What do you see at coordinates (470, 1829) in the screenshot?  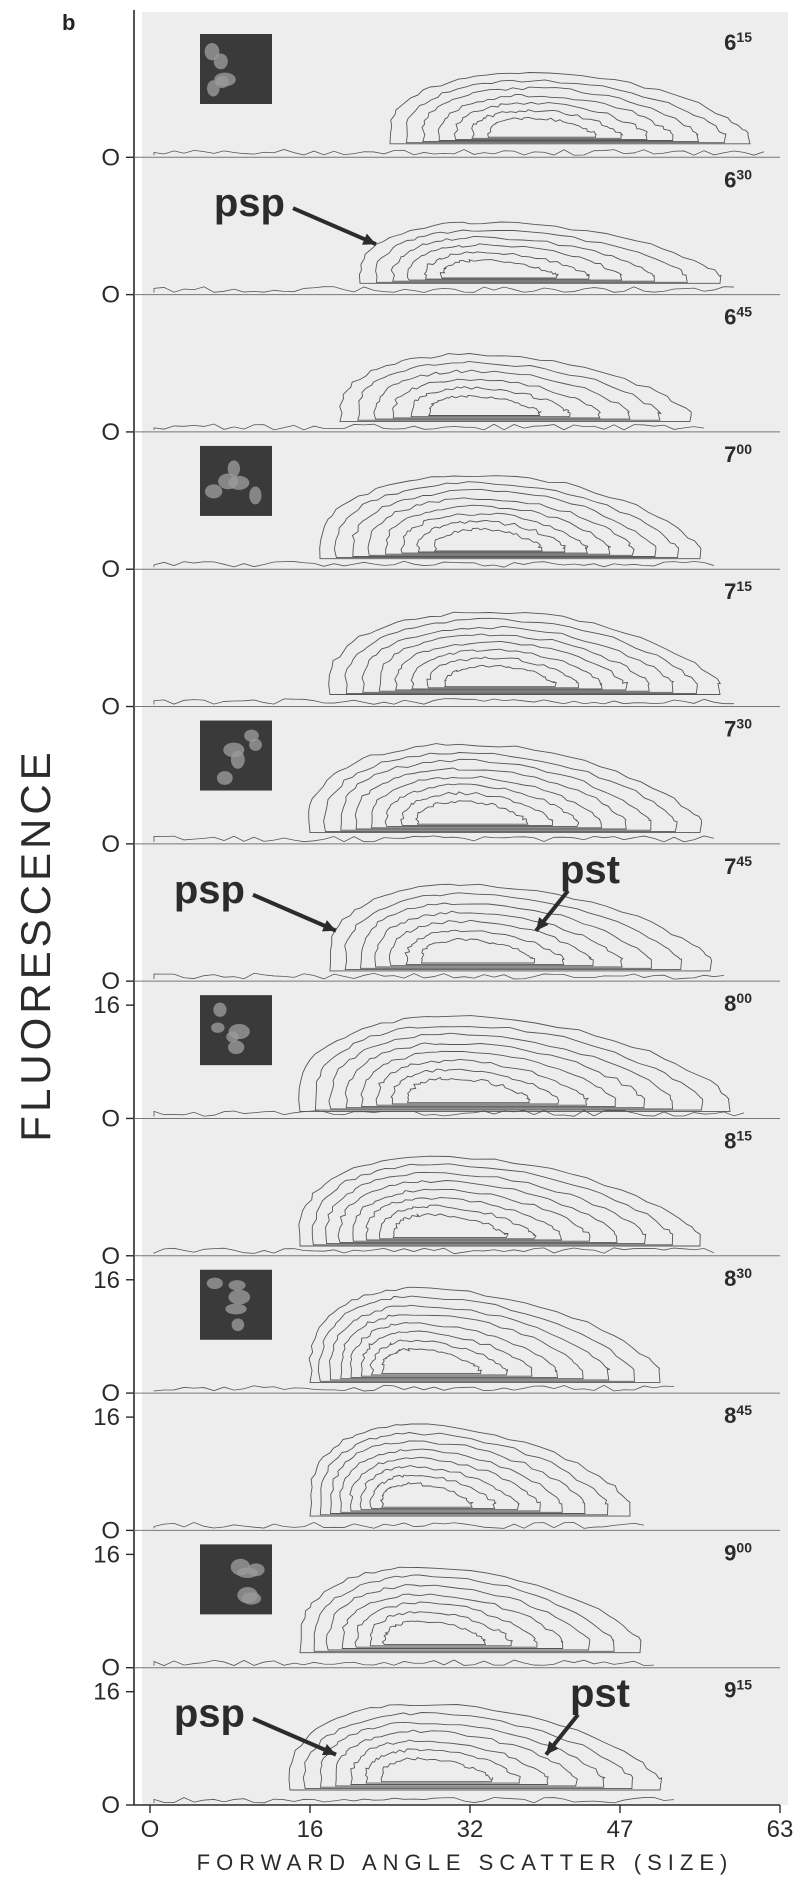 I see `x-tick-label: 32` at bounding box center [470, 1829].